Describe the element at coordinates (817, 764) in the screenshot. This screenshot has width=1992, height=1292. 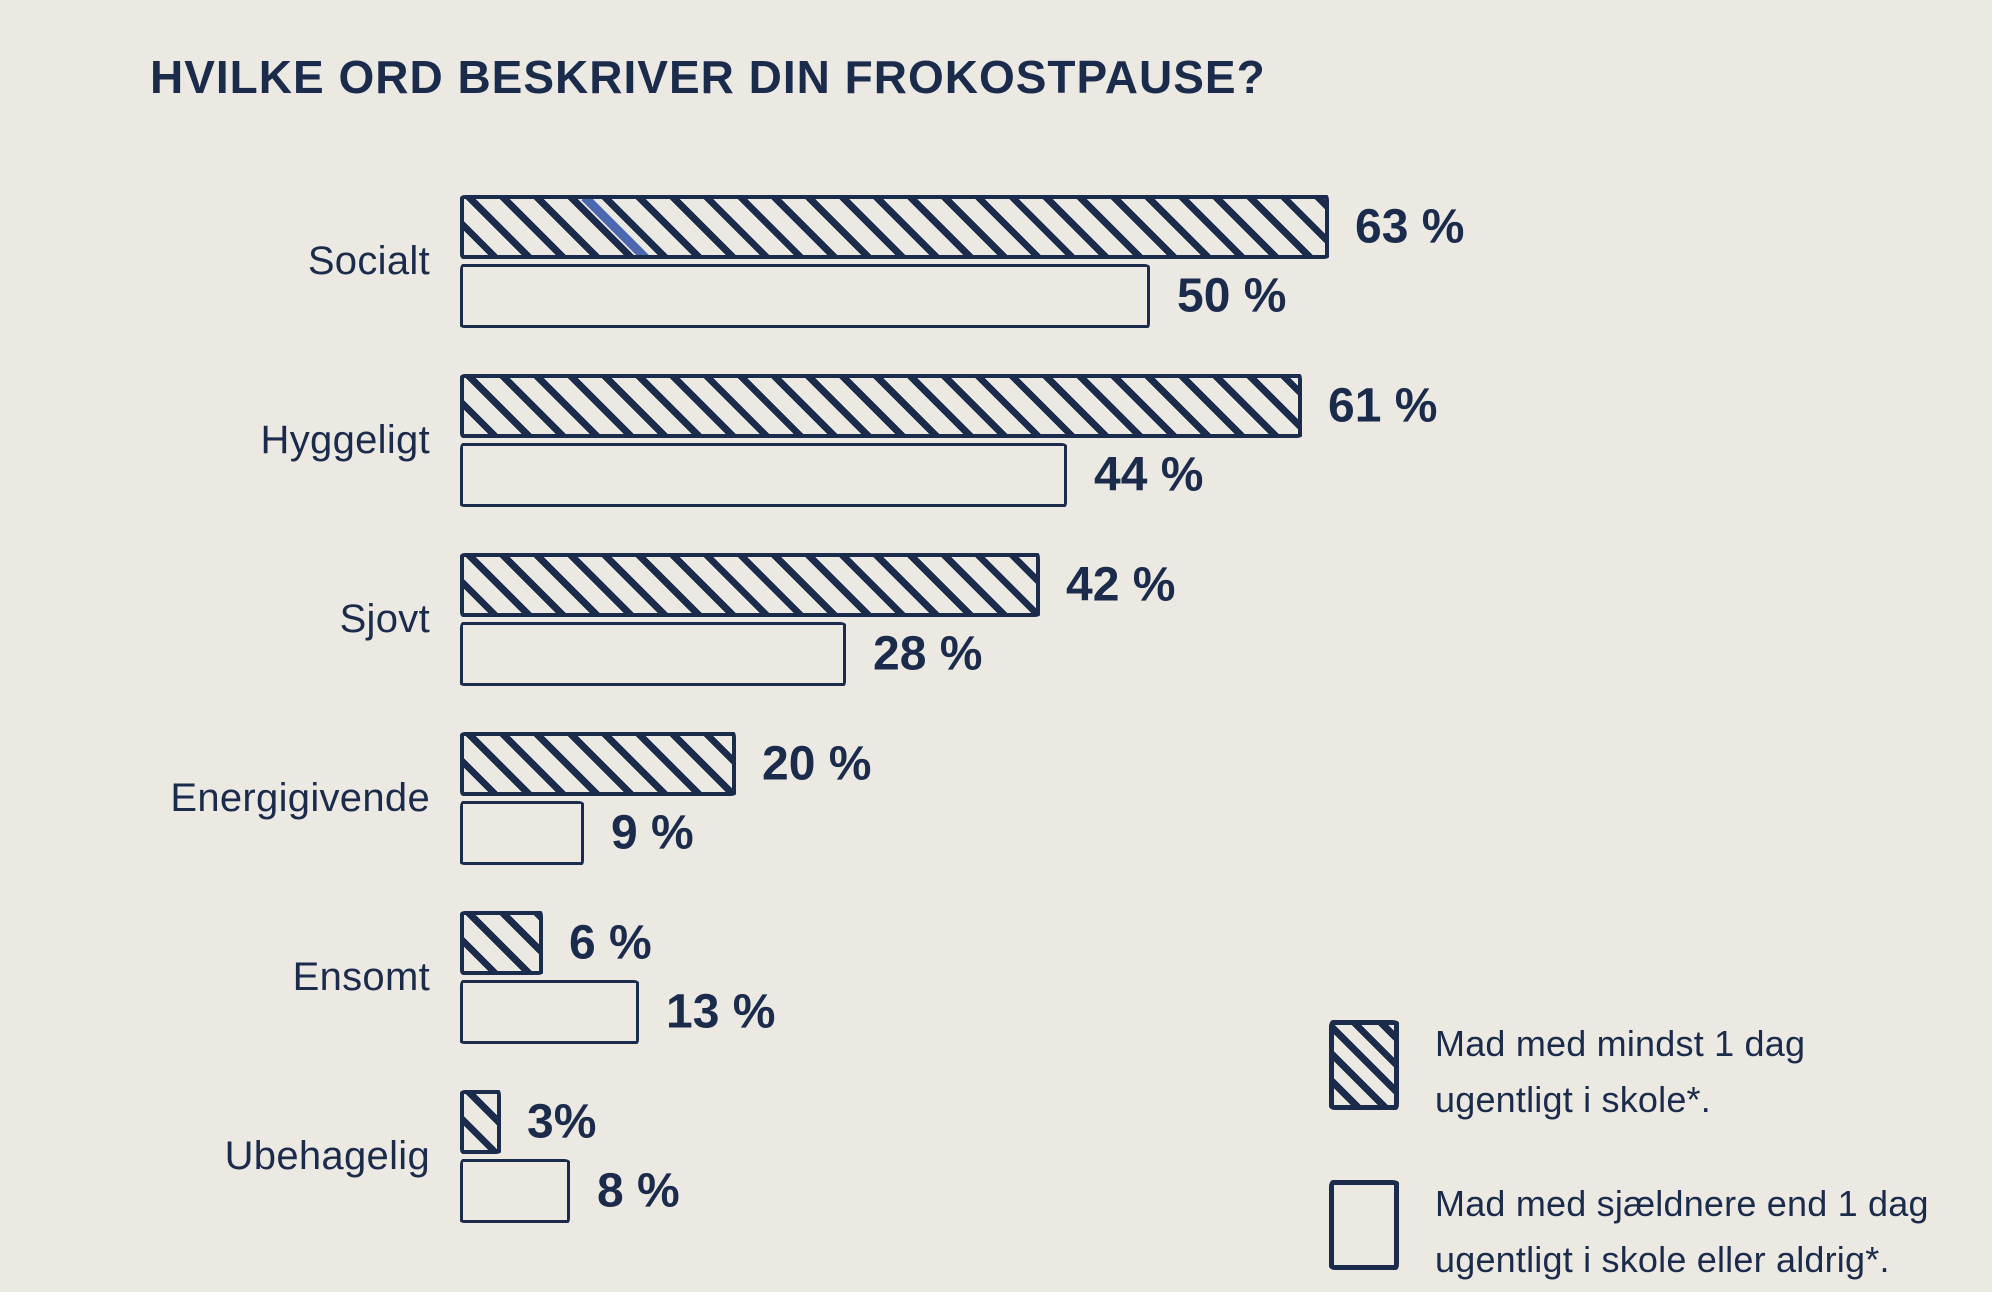
I see `bar-value-label: 20 %` at that location.